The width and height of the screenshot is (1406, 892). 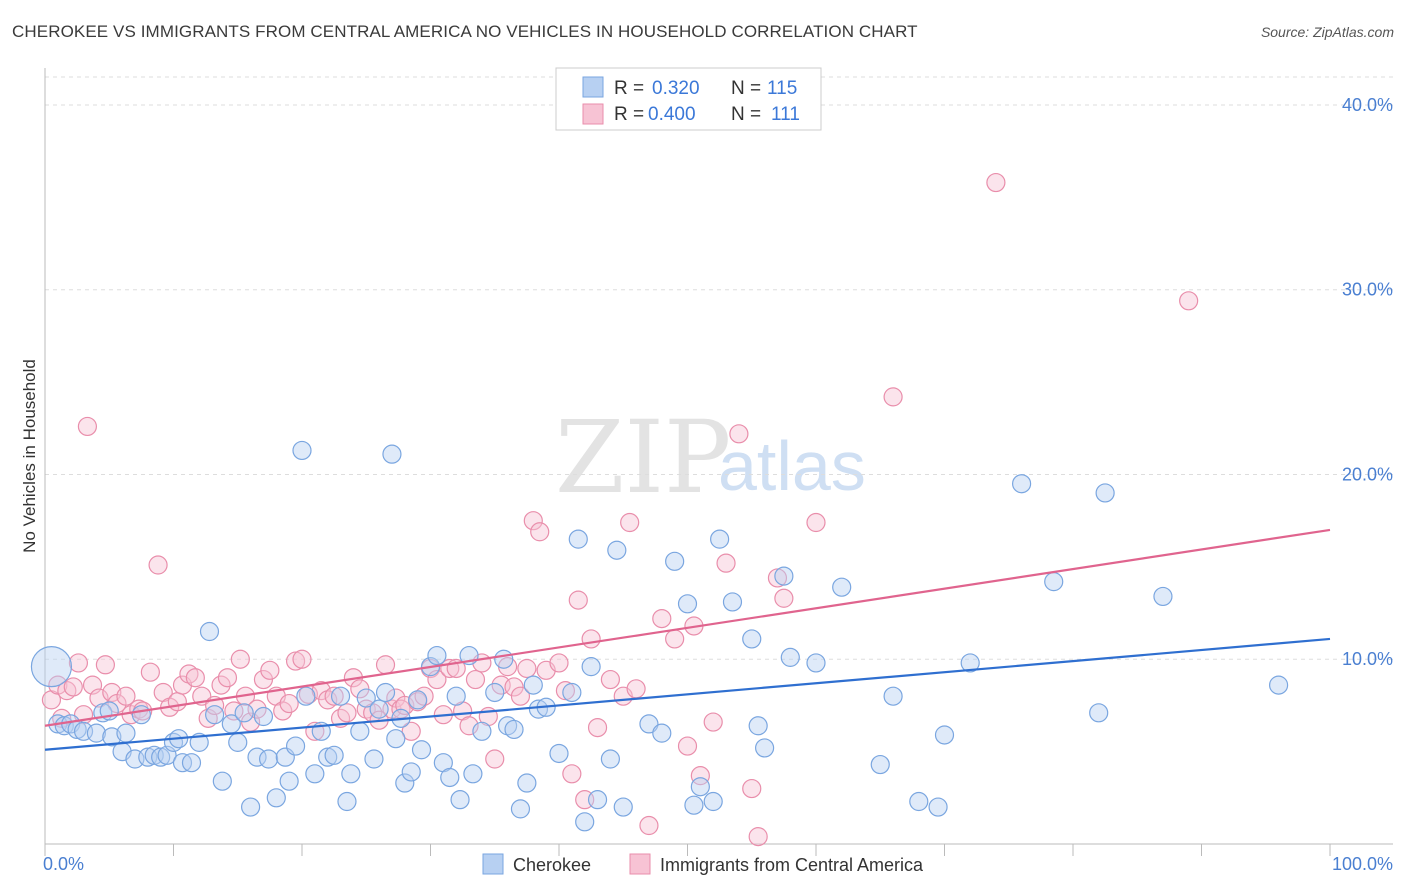 What do you see at coordinates (1367, 290) in the screenshot?
I see `y-tick-label: 30.0%` at bounding box center [1367, 290].